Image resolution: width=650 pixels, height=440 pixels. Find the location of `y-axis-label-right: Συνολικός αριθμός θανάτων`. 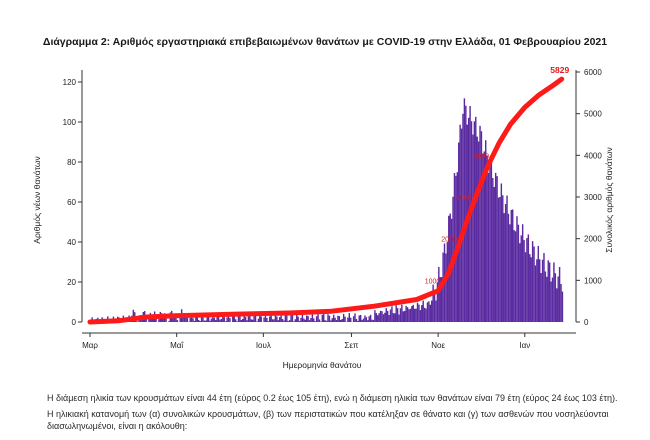

y-axis-label-right: Συνολικός αριθμός θανάτων is located at coordinates (609, 200).